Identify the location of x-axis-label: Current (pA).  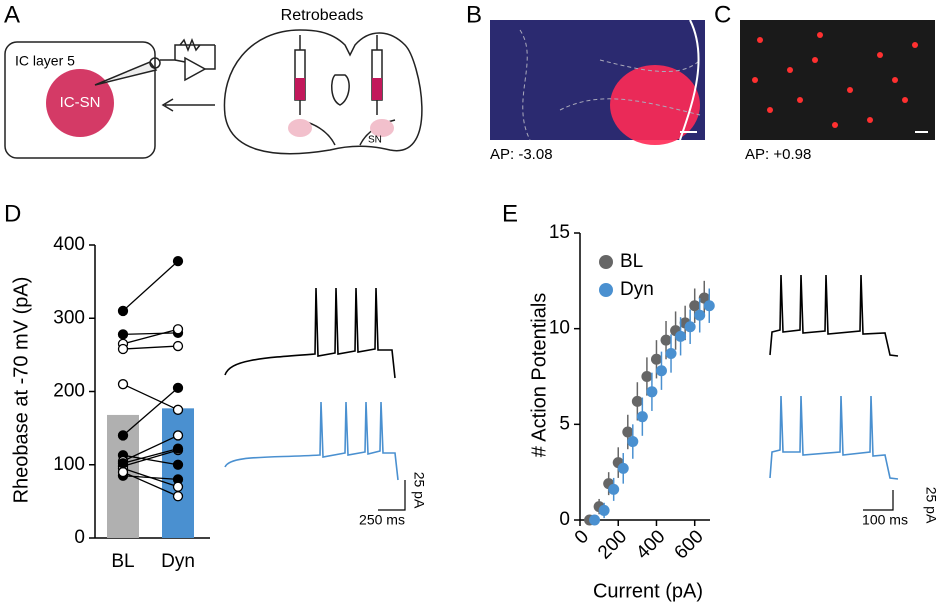
(648, 591).